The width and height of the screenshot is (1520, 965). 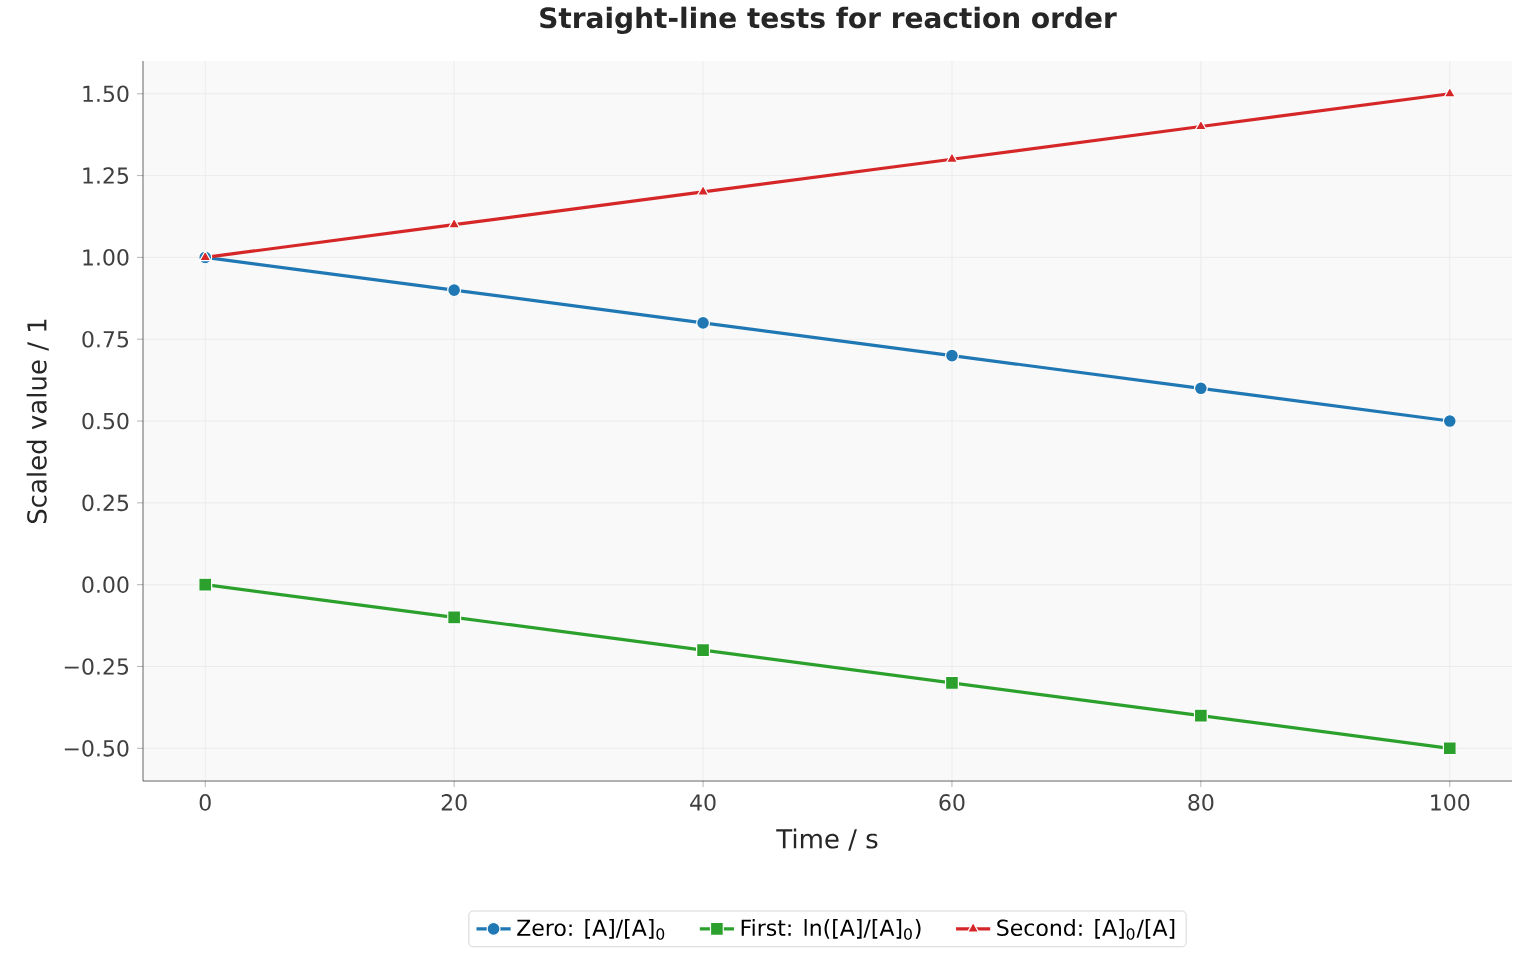 What do you see at coordinates (105, 339) in the screenshot?
I see `y-tick-label: 0.75` at bounding box center [105, 339].